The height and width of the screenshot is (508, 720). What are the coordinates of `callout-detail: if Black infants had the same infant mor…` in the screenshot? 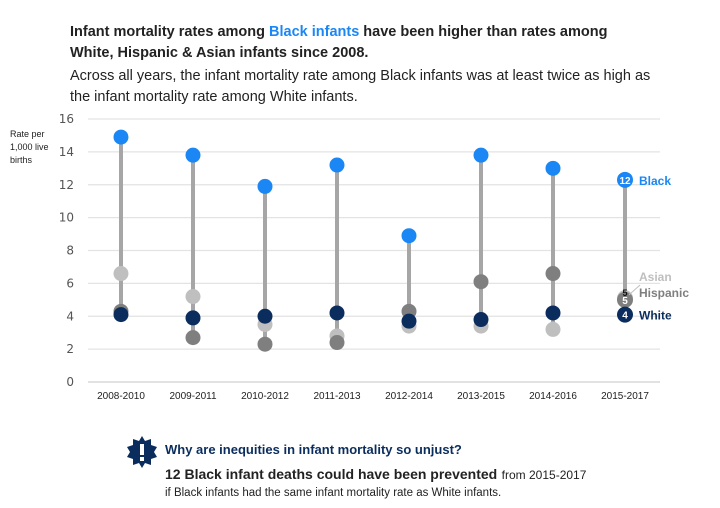 It's located at (333, 493).